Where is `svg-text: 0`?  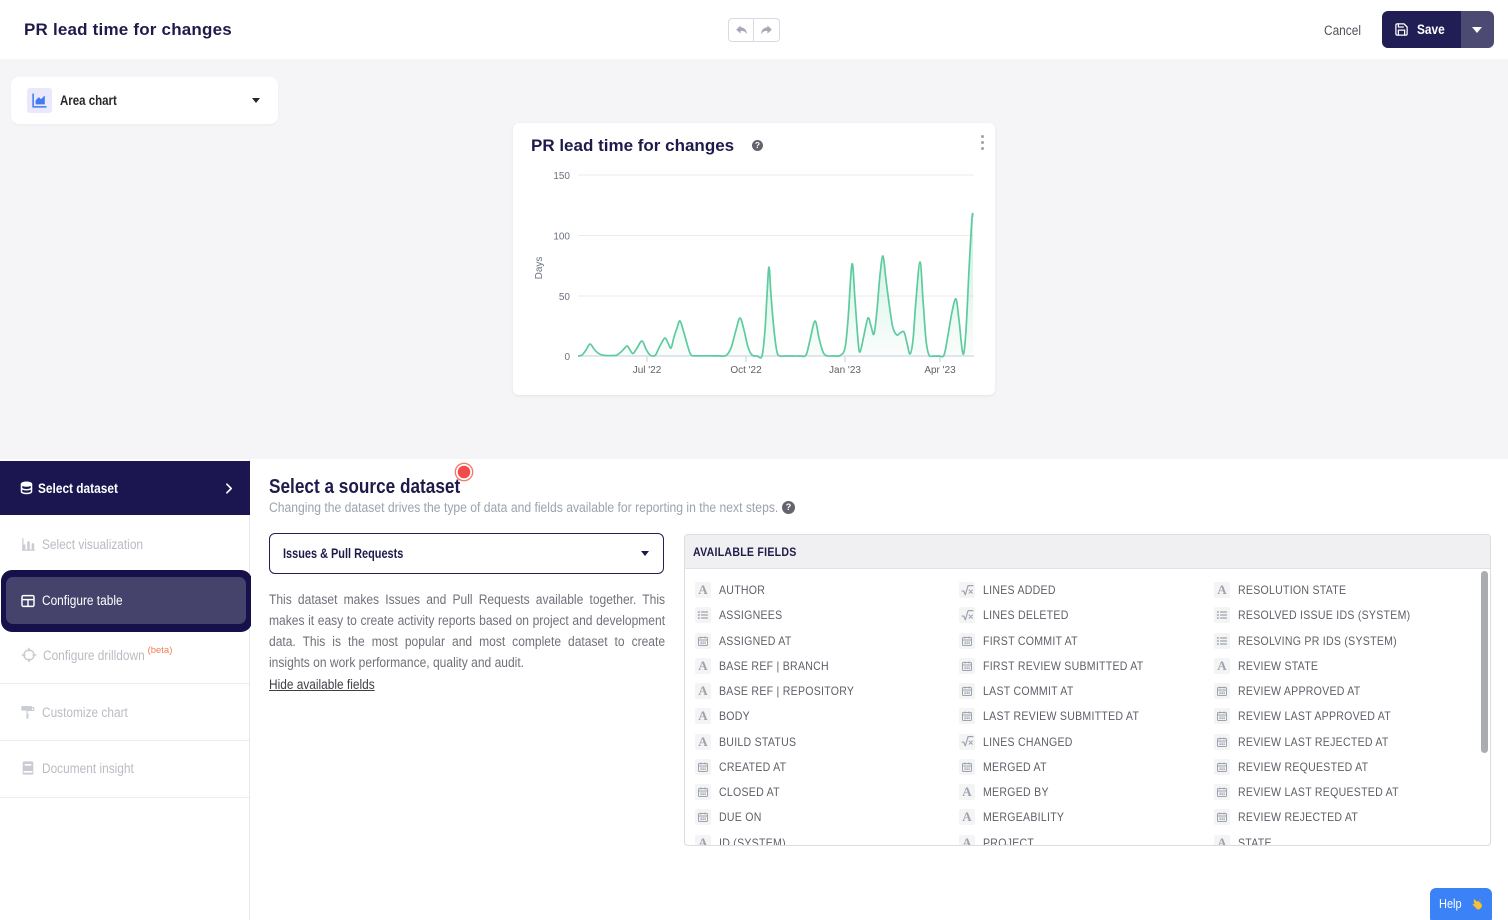
svg-text: 0 is located at coordinates (567, 357).